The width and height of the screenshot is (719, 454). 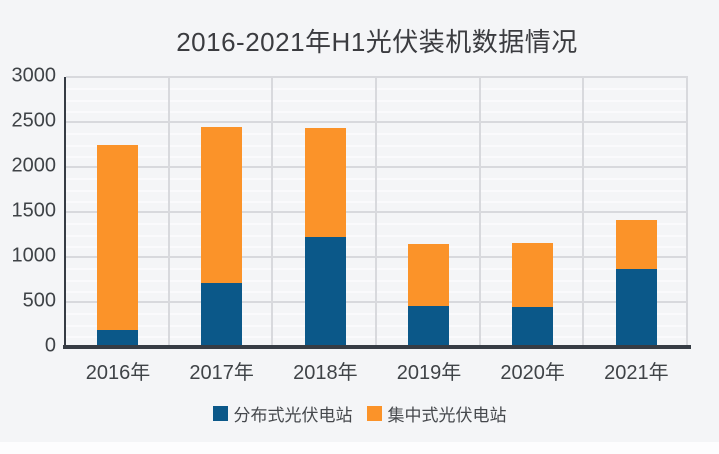 I want to click on bar-segment-distributed-2020年, so click(x=532, y=327).